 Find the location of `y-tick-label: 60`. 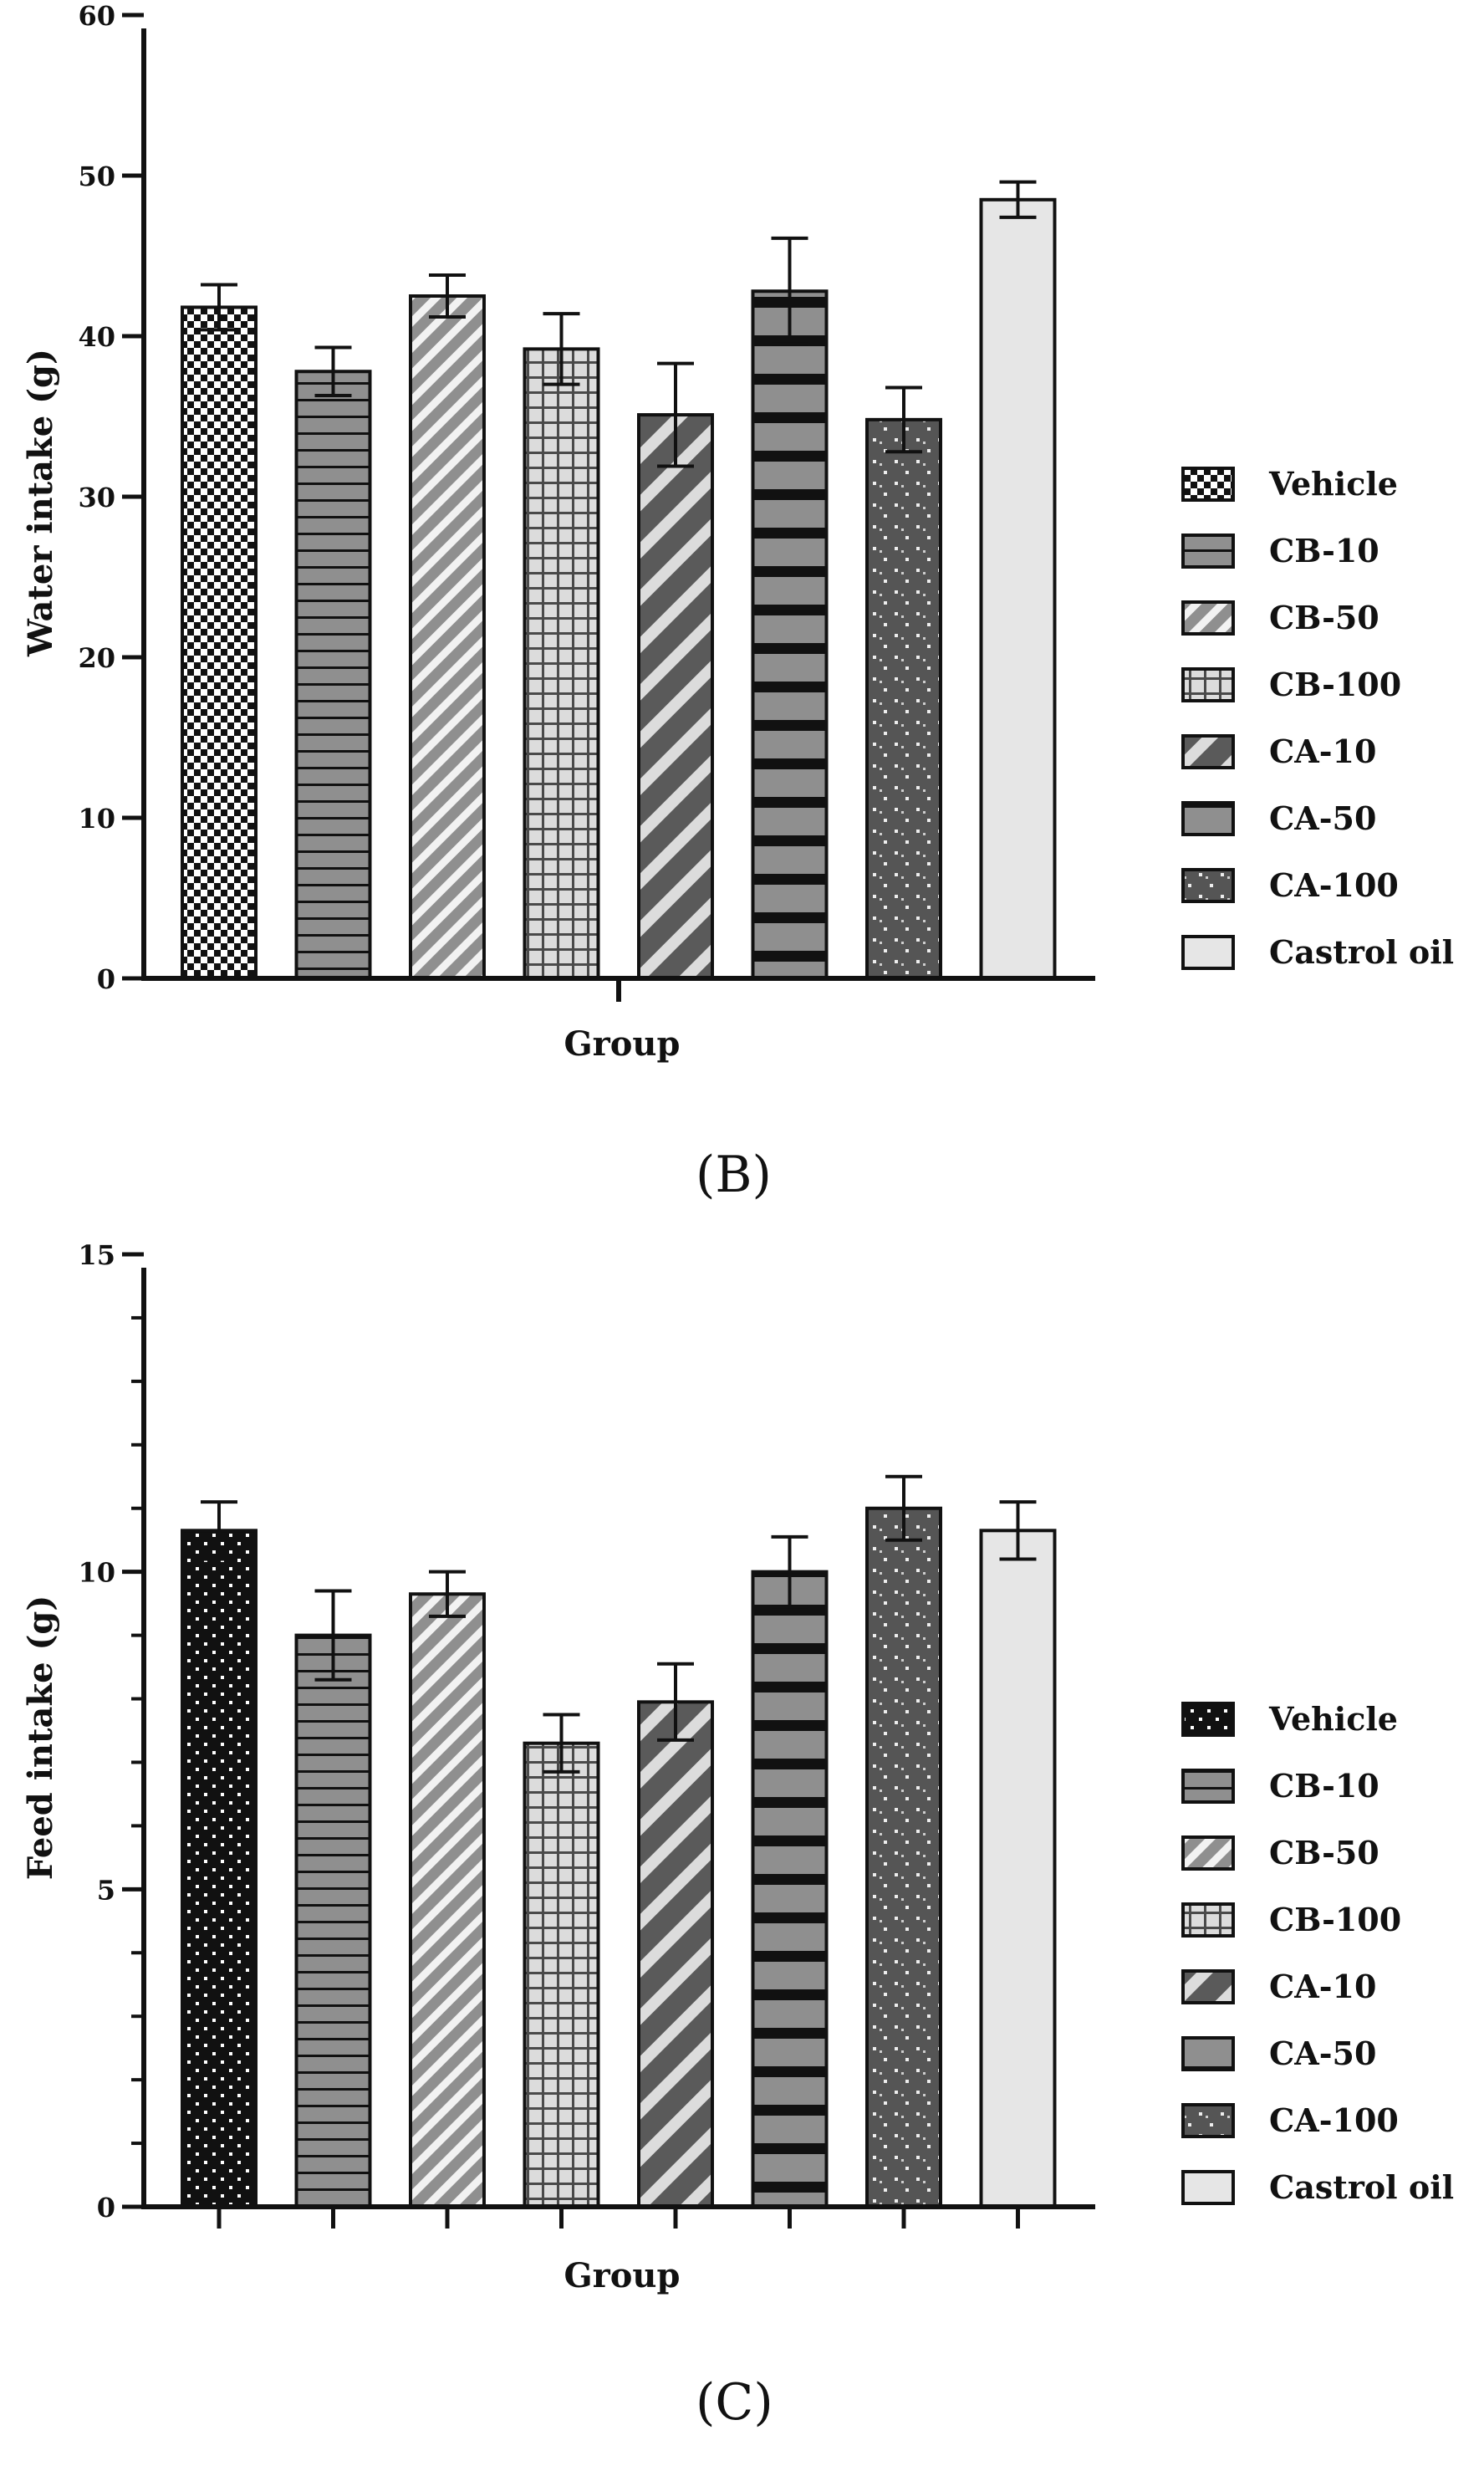

y-tick-label: 60 is located at coordinates (96, 16).